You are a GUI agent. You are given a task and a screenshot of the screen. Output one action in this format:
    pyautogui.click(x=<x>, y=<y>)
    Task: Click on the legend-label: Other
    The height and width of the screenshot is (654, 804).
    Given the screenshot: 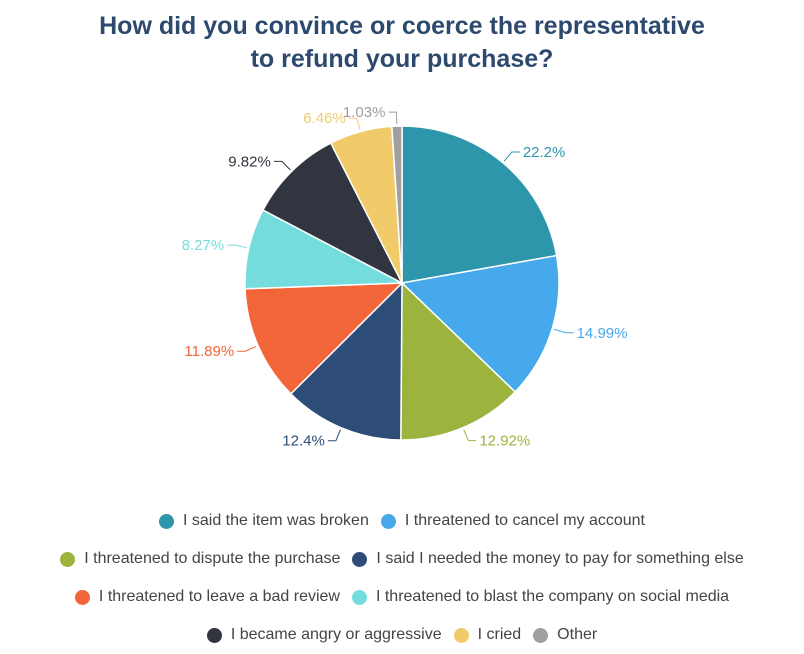 What is the action you would take?
    pyautogui.click(x=577, y=634)
    